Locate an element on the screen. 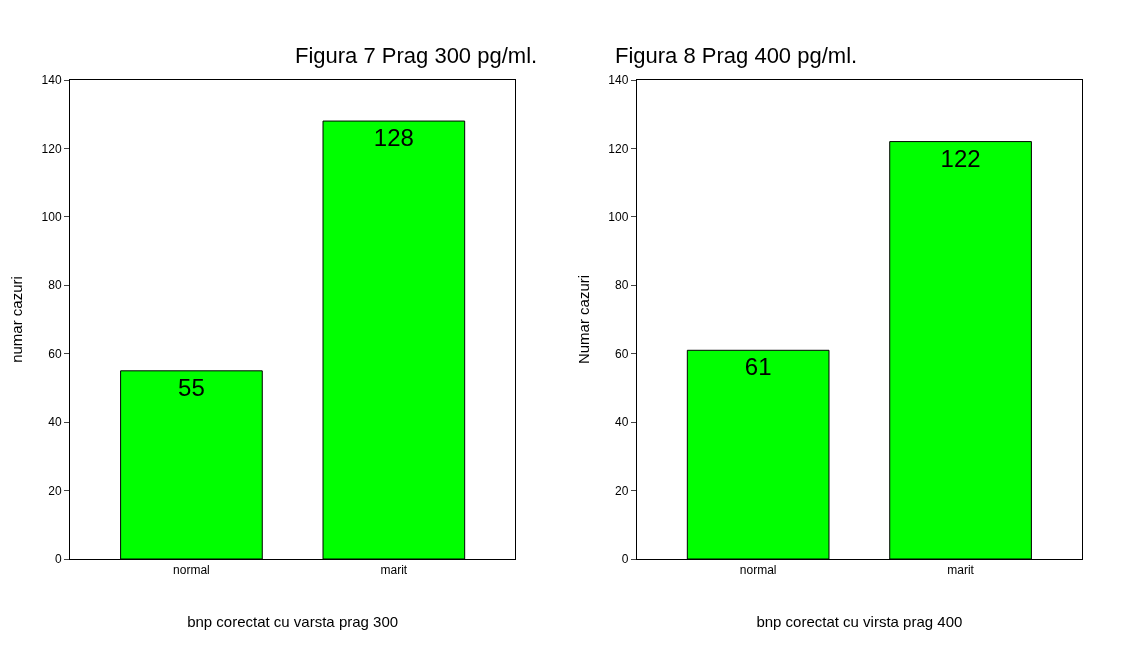 The height and width of the screenshot is (659, 1122). y-axis-title: numar cazuri is located at coordinates (16, 319).